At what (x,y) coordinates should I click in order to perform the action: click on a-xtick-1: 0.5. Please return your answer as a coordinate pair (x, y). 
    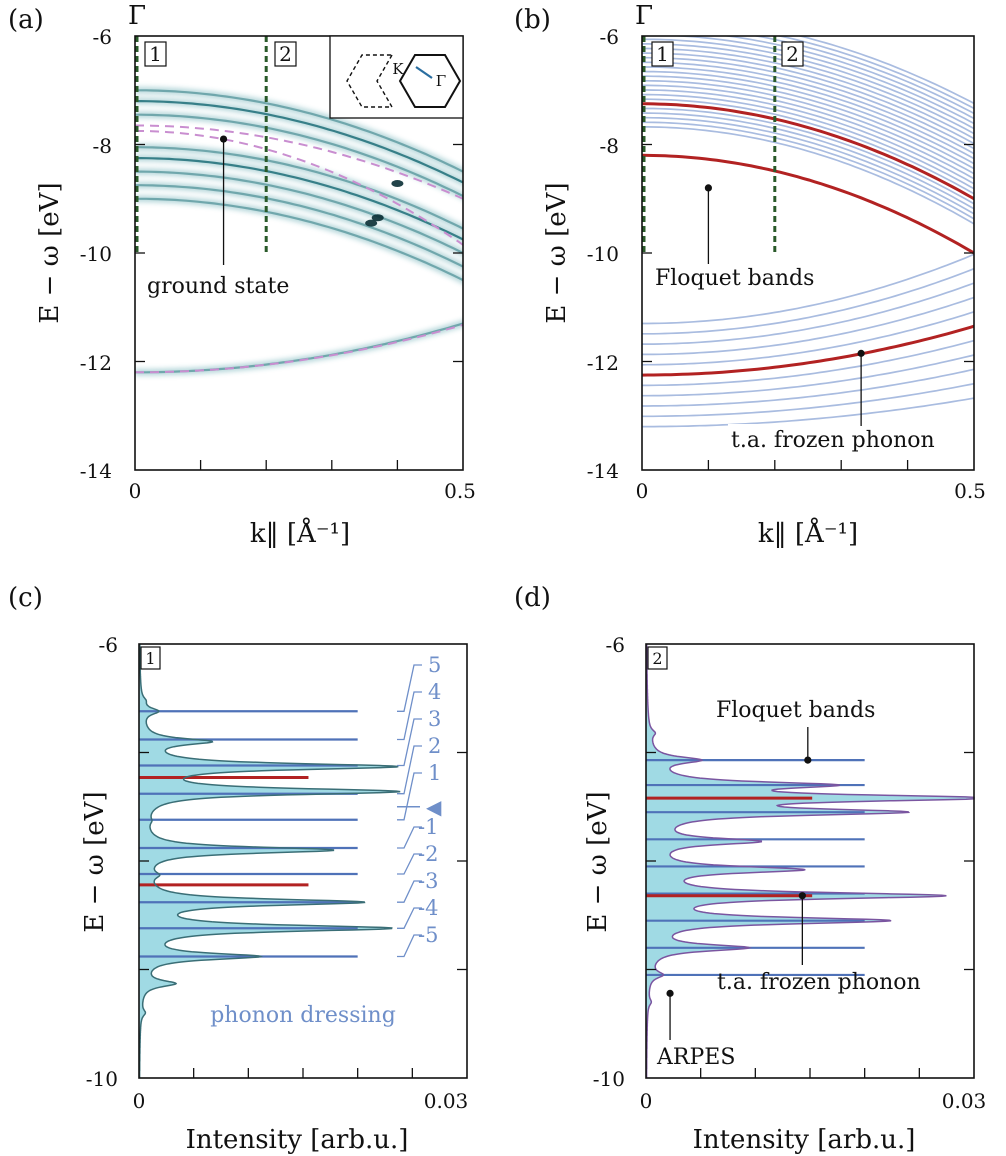
    Looking at the image, I should click on (460, 491).